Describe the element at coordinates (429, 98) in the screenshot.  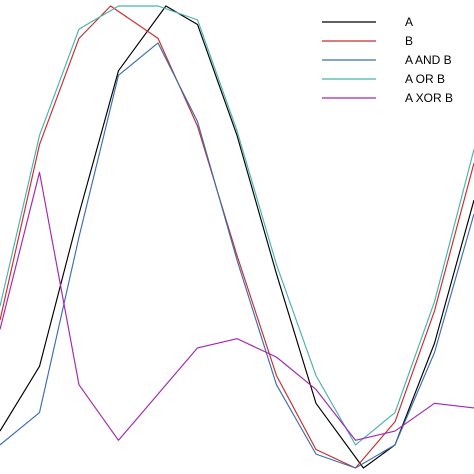
I see `legend-label-a-xor-b: A XOR B` at that location.